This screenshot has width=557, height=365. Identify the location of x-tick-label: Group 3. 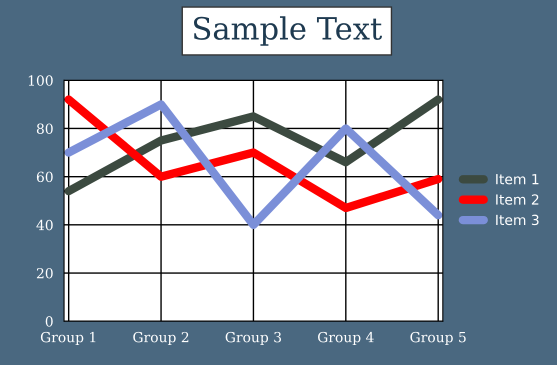
(253, 339).